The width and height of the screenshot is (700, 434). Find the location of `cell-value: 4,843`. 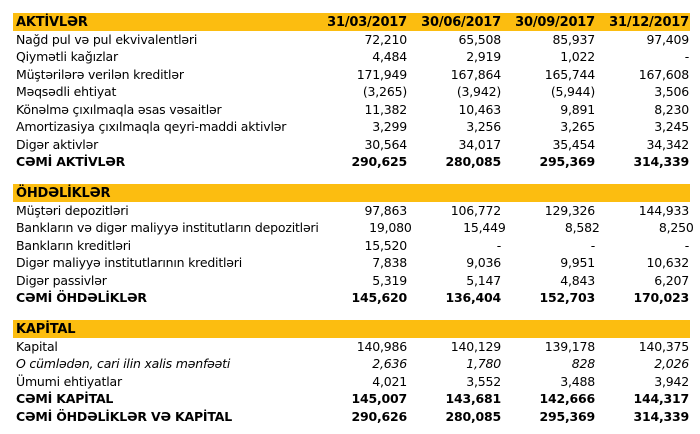

cell-value: 4,843 is located at coordinates (577, 280).